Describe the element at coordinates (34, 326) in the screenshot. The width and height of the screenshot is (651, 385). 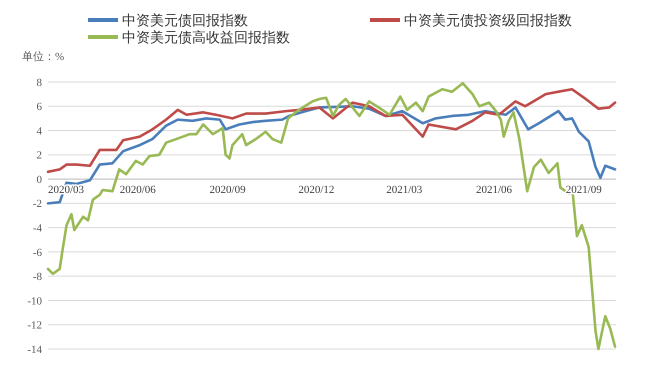
I see `y-tick-label: -12` at that location.